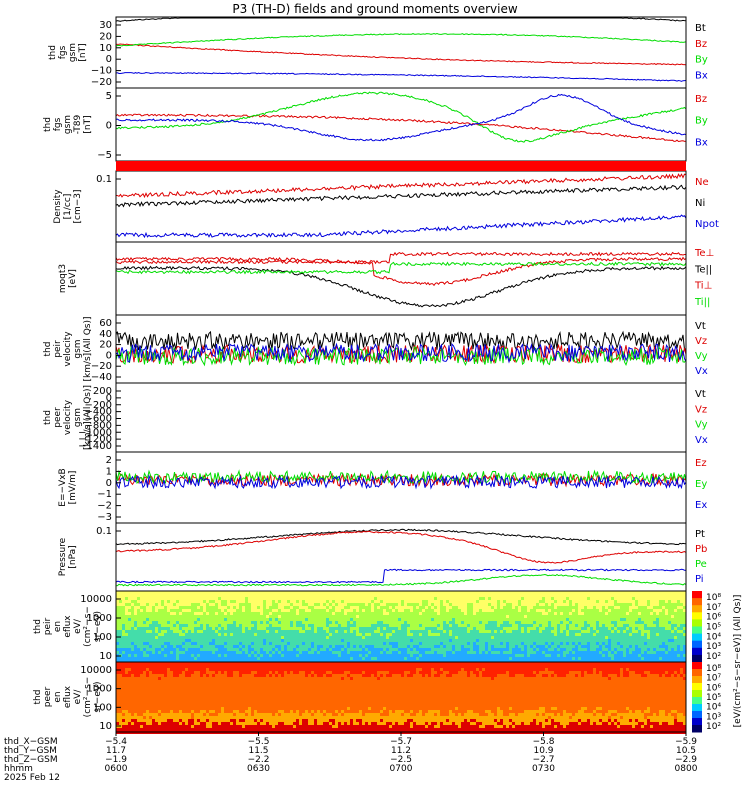 Image resolution: width=750 pixels, height=800 pixels. What do you see at coordinates (701, 356) in the screenshot?
I see `legend-vi-2: Vy` at bounding box center [701, 356].